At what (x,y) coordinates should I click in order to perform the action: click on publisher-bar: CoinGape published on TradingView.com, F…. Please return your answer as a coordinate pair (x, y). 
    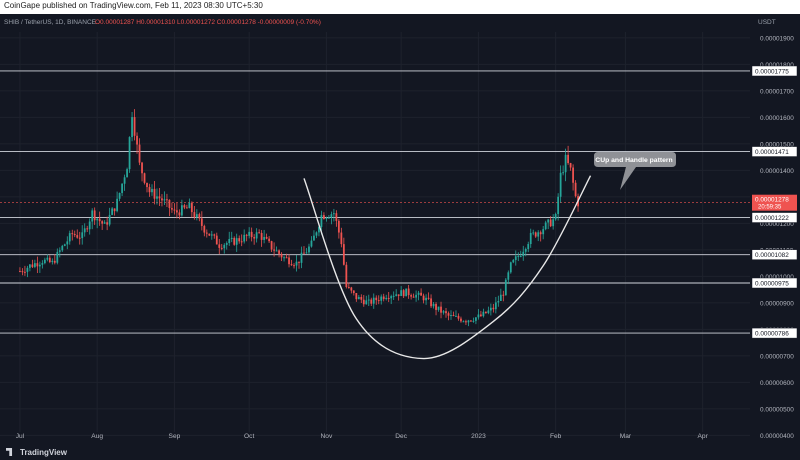
    Looking at the image, I should click on (400, 7).